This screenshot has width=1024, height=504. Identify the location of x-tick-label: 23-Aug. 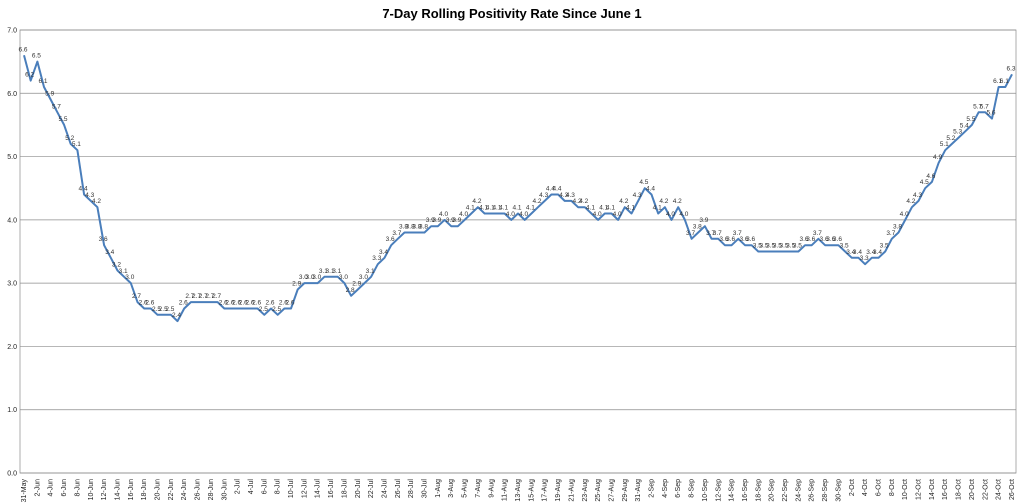
(585, 490).